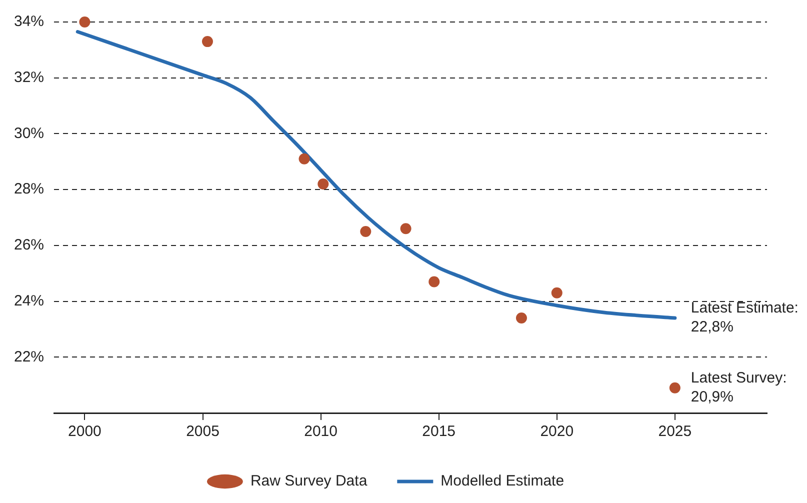 The height and width of the screenshot is (503, 807). I want to click on legend-label: Raw Survey Data, so click(309, 481).